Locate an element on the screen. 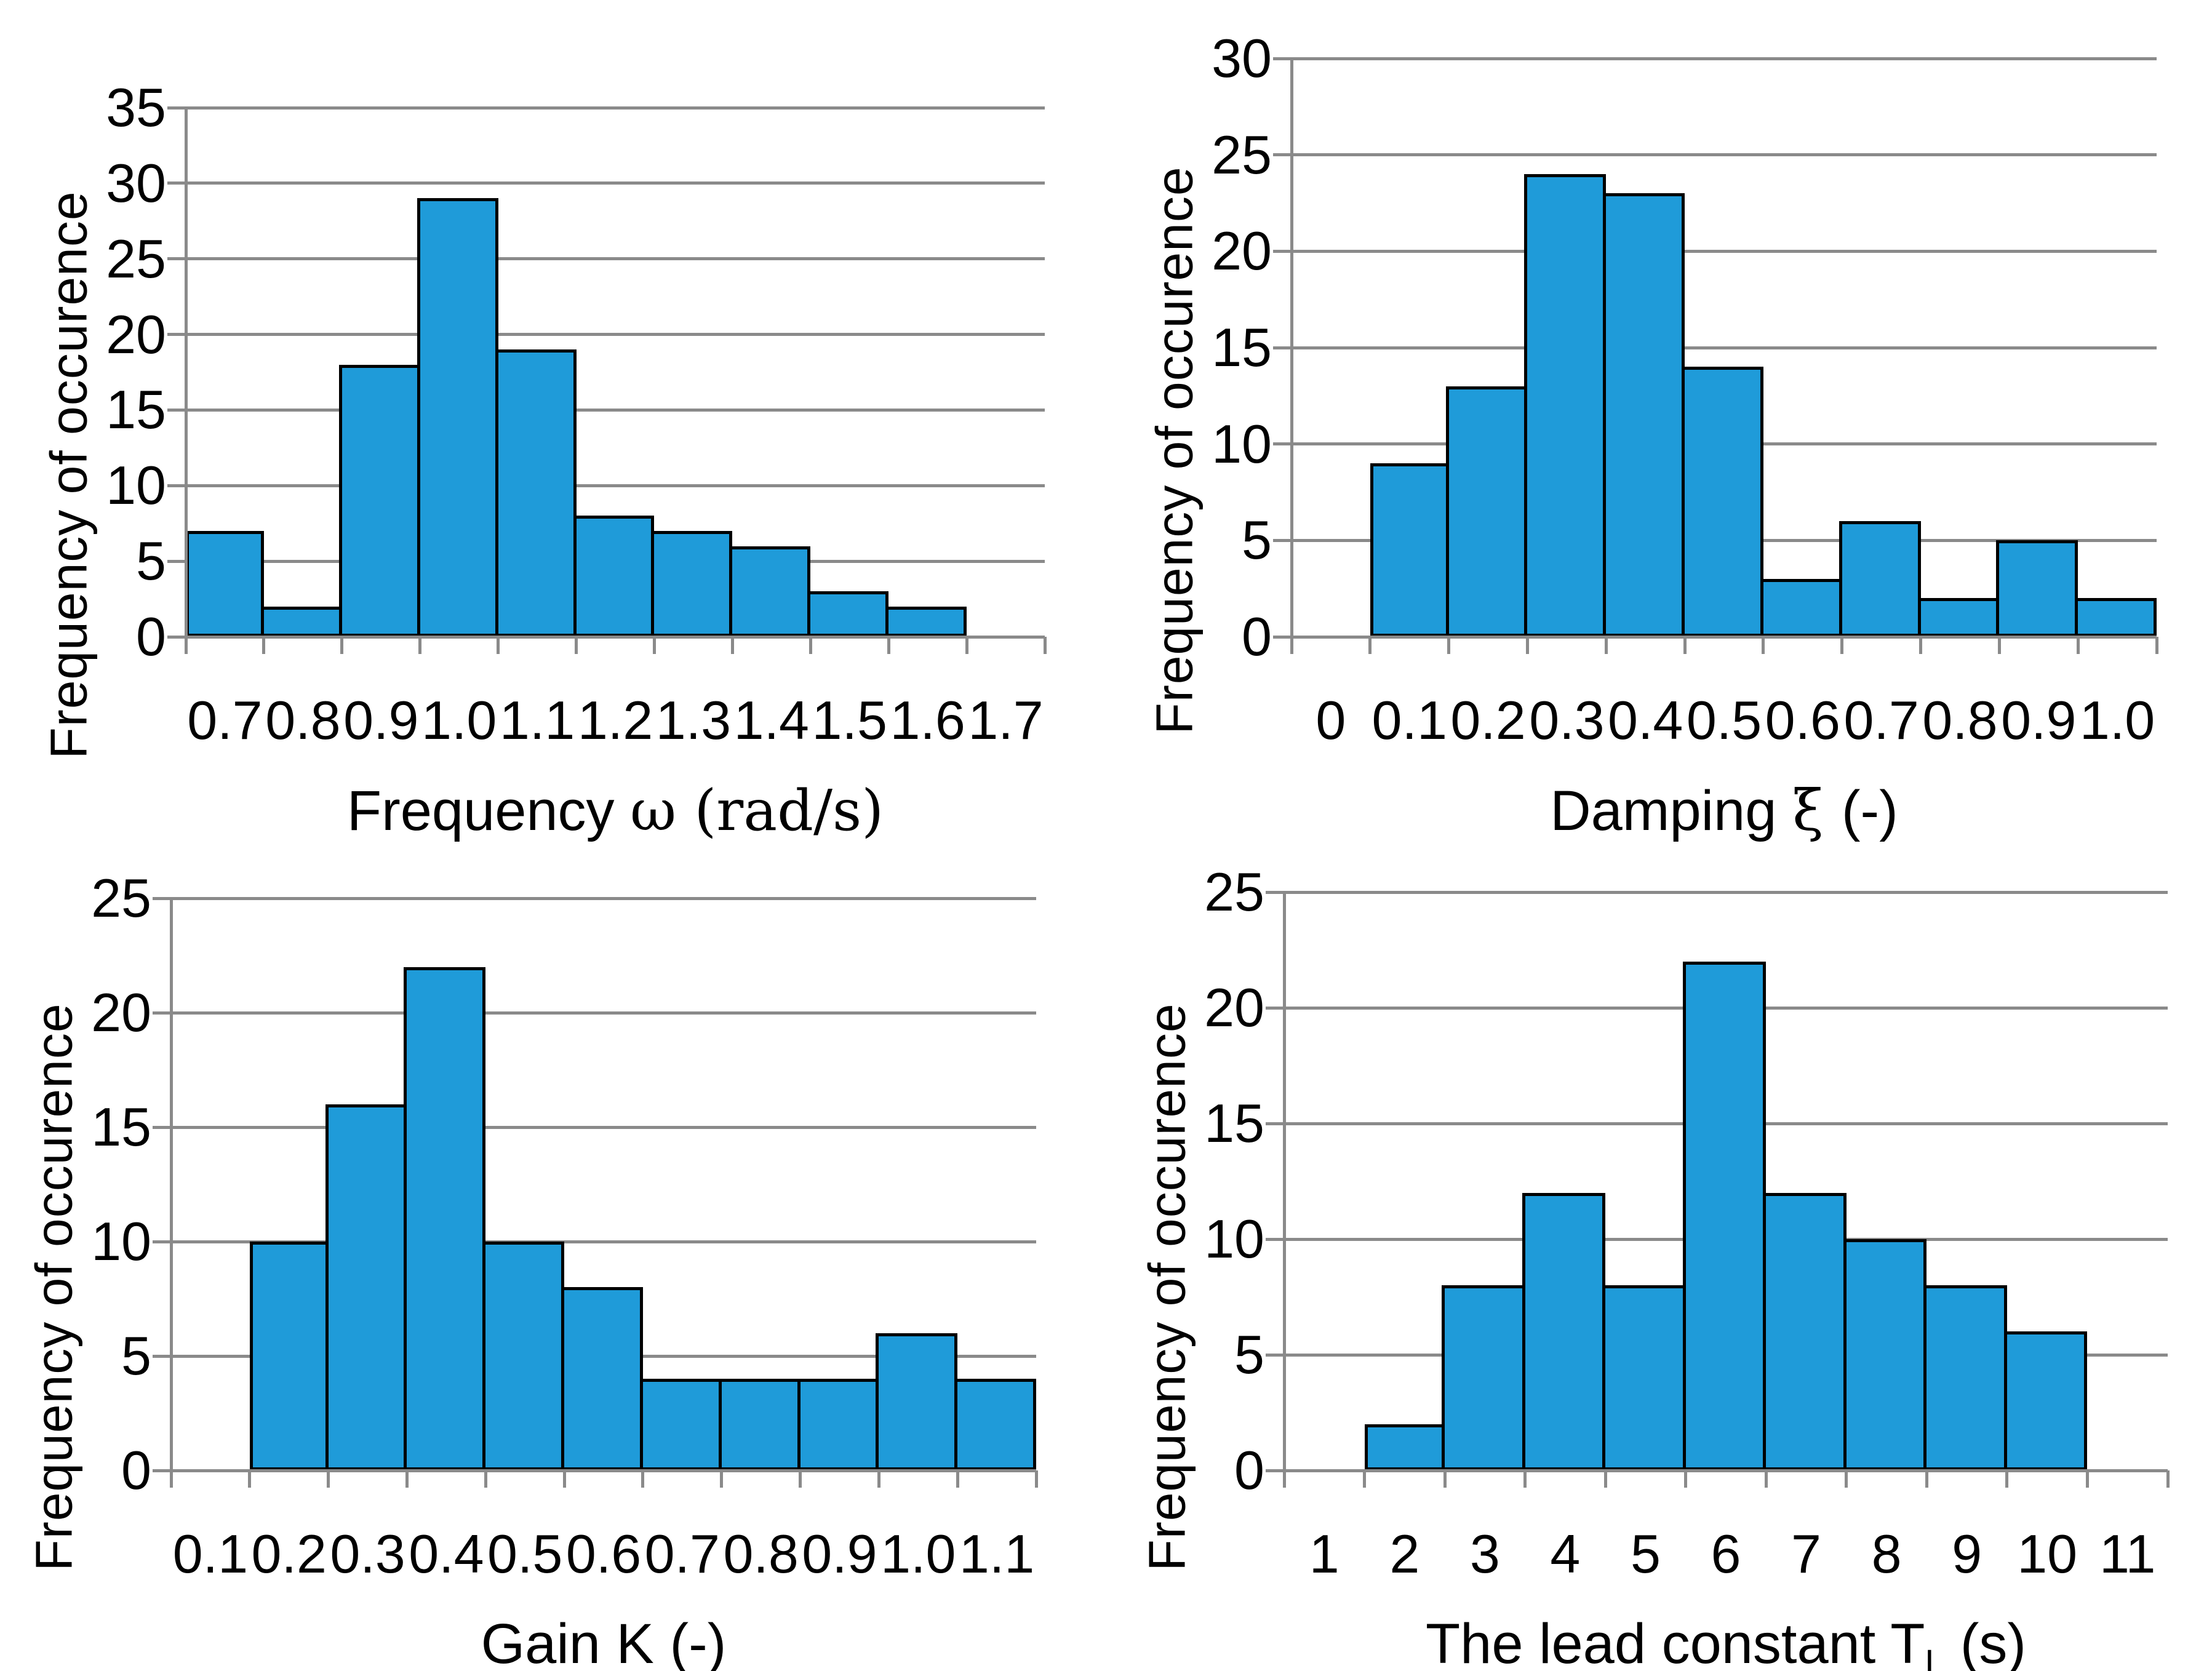  x-axis-title-segment: L is located at coordinates (1935, 1657).